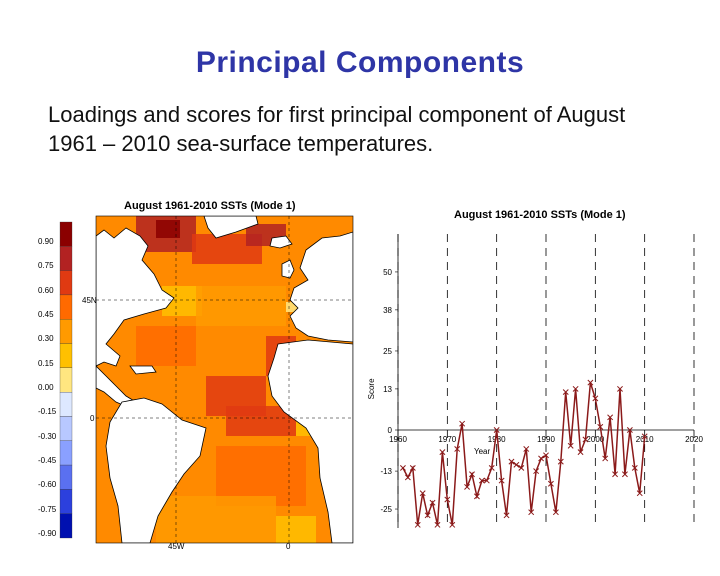 The height and width of the screenshot is (576, 720). What do you see at coordinates (398, 439) in the screenshot?
I see `x-tick-label: 1960` at bounding box center [398, 439].